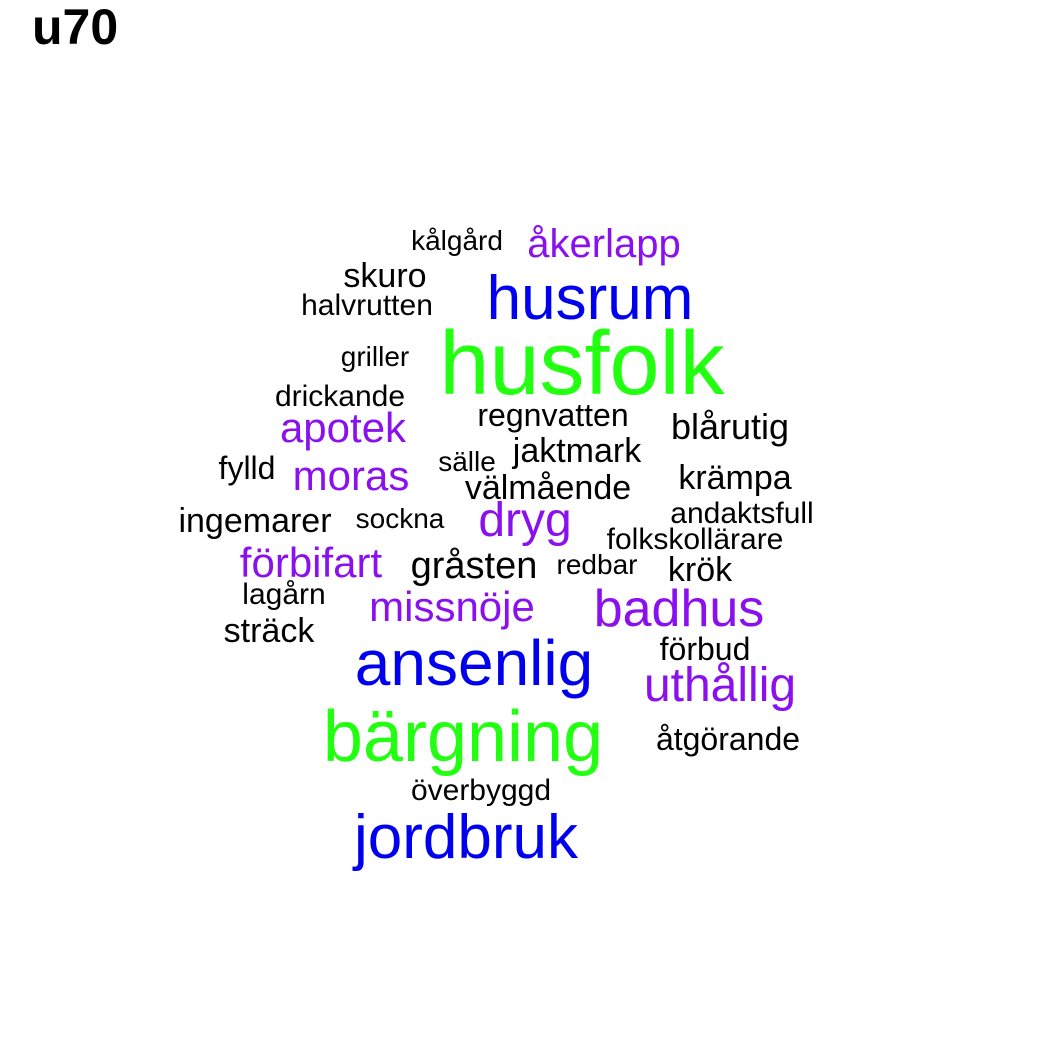 The height and width of the screenshot is (1050, 1050). I want to click on word-30: sträck, so click(269, 631).